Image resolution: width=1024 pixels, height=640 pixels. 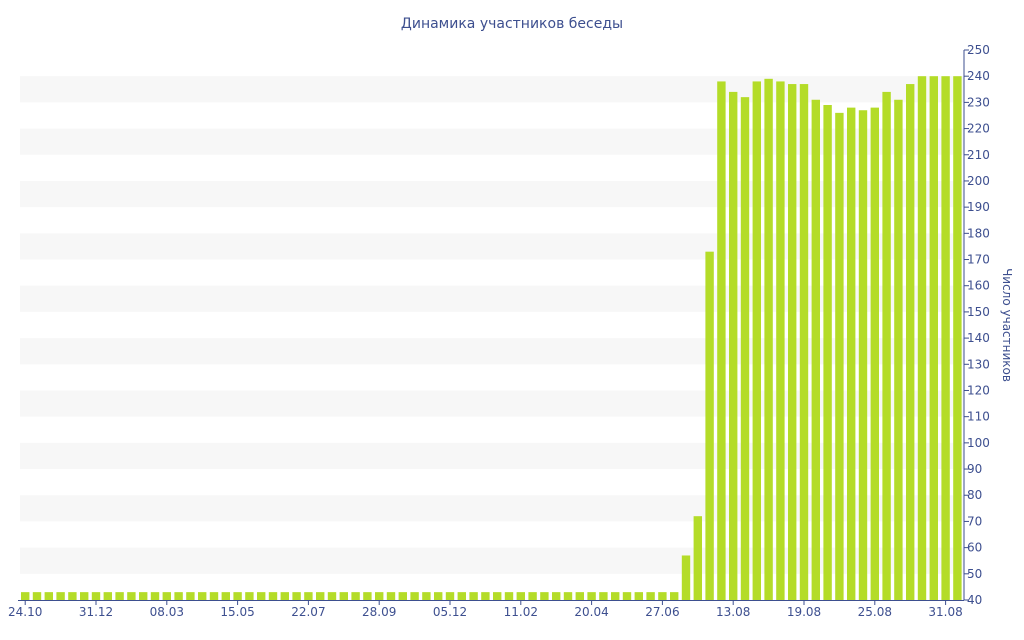 I want to click on y-tick-label: 60, so click(x=974, y=548).